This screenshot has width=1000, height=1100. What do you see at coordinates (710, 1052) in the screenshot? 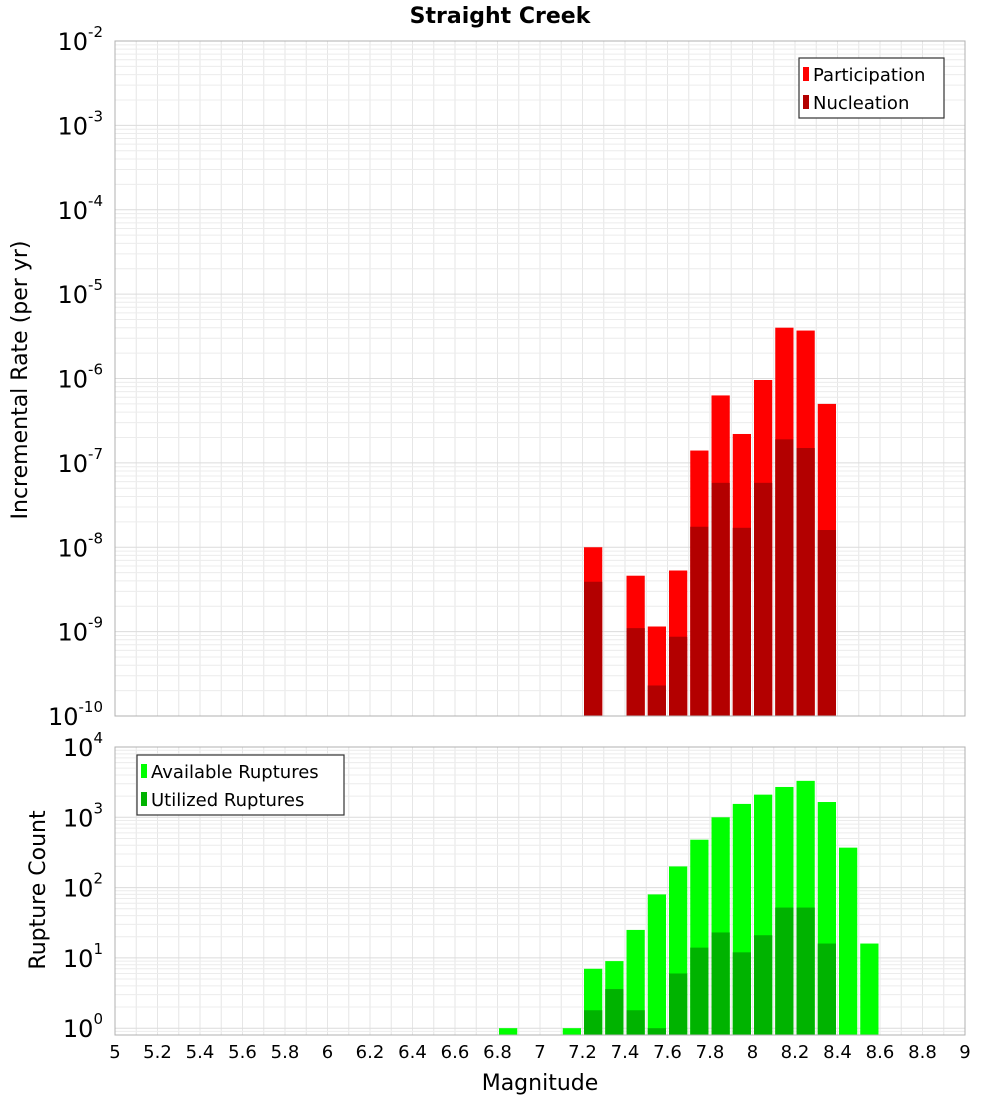
I see `x-tick-label: 7.8` at bounding box center [710, 1052].